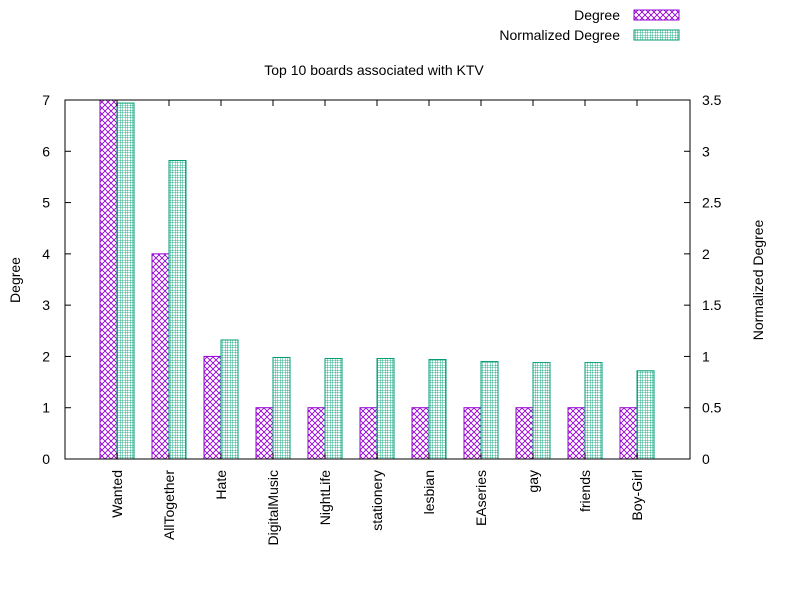 Image resolution: width=800 pixels, height=600 pixels. Describe the element at coordinates (706, 254) in the screenshot. I see `y2-tick-label: 2` at that location.